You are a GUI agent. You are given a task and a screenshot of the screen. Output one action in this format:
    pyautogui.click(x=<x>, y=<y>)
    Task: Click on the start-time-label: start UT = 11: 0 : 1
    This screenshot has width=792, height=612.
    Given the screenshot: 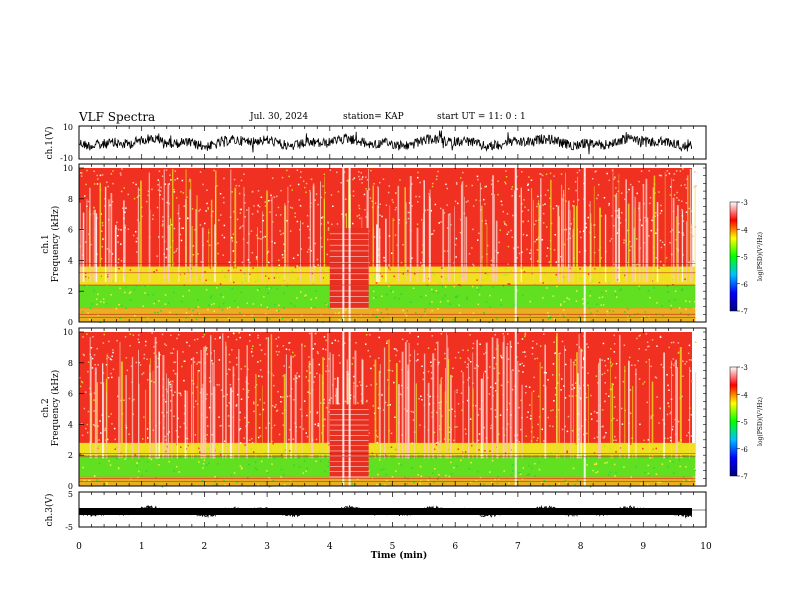 What is the action you would take?
    pyautogui.click(x=481, y=117)
    